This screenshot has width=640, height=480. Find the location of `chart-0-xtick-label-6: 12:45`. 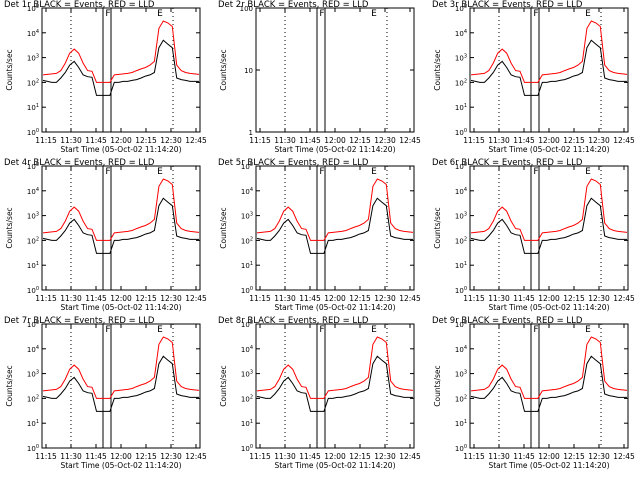

chart-0-xtick-label-6: 12:45 is located at coordinates (196, 140).